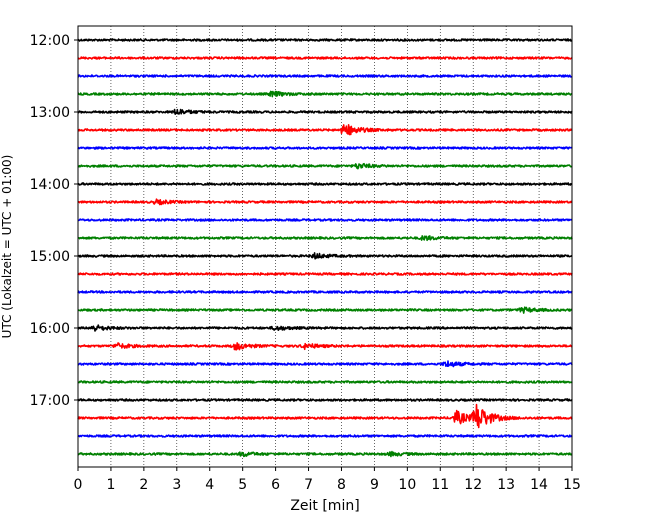  I want to click on x-tick-label: 14, so click(539, 485).